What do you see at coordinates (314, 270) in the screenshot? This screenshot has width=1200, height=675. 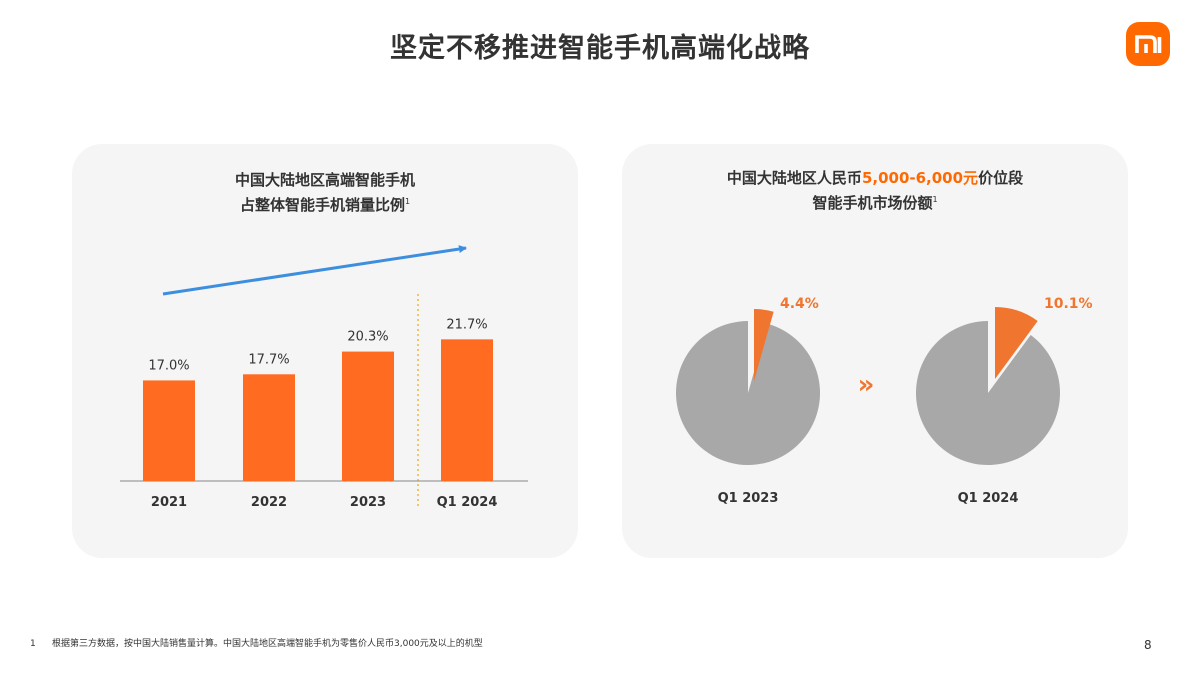 I see `trend-arrow` at bounding box center [314, 270].